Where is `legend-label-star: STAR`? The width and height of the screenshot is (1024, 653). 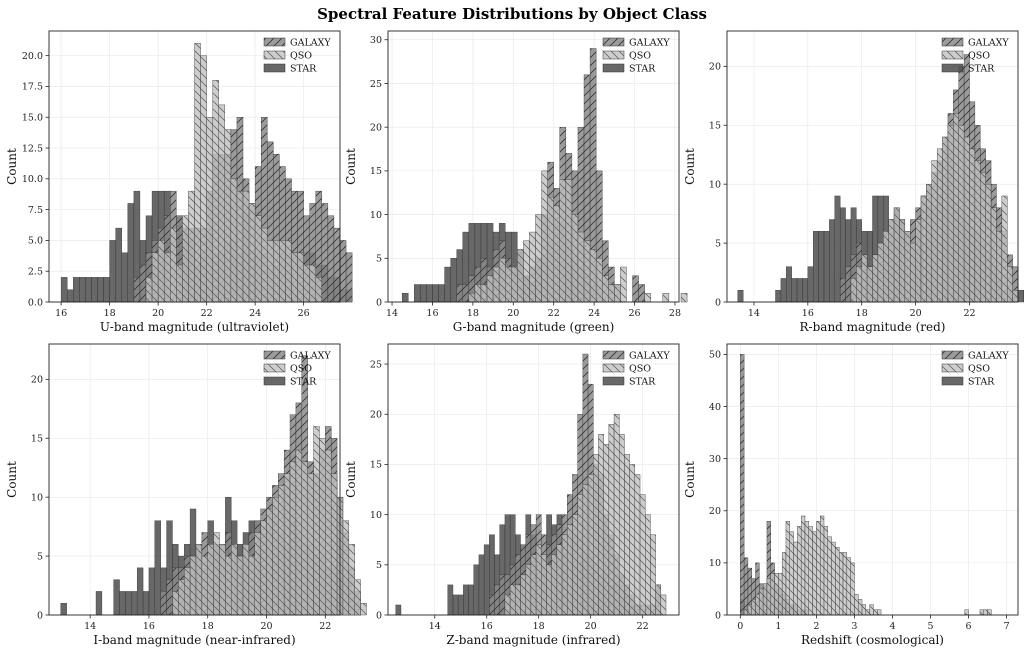 legend-label-star: STAR is located at coordinates (981, 69).